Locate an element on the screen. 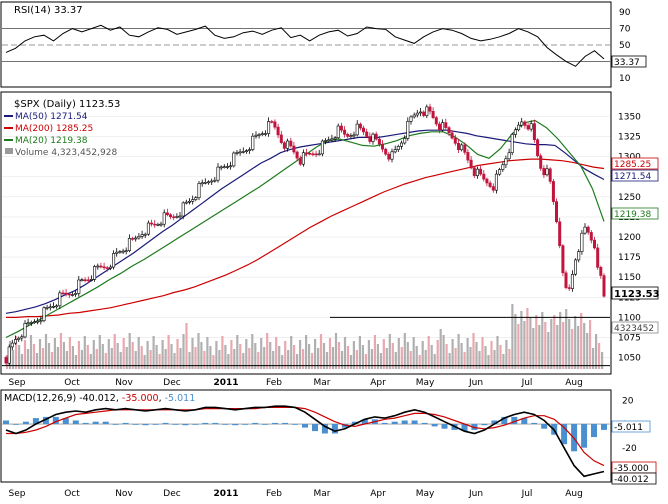 The image size is (668, 504). volume-legend: Volume 4,323,452,928 is located at coordinates (66, 153).